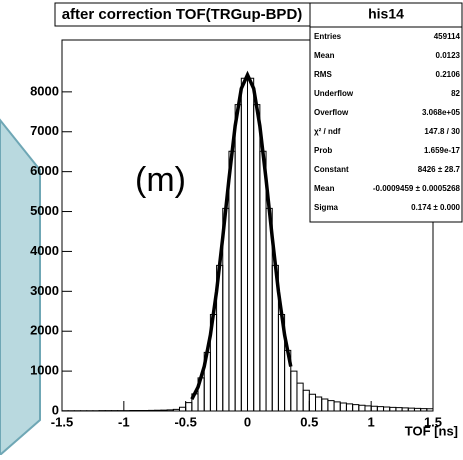 This screenshot has height=460, width=463. Describe the element at coordinates (44, 290) in the screenshot. I see `y-tick-label: 3000` at that location.